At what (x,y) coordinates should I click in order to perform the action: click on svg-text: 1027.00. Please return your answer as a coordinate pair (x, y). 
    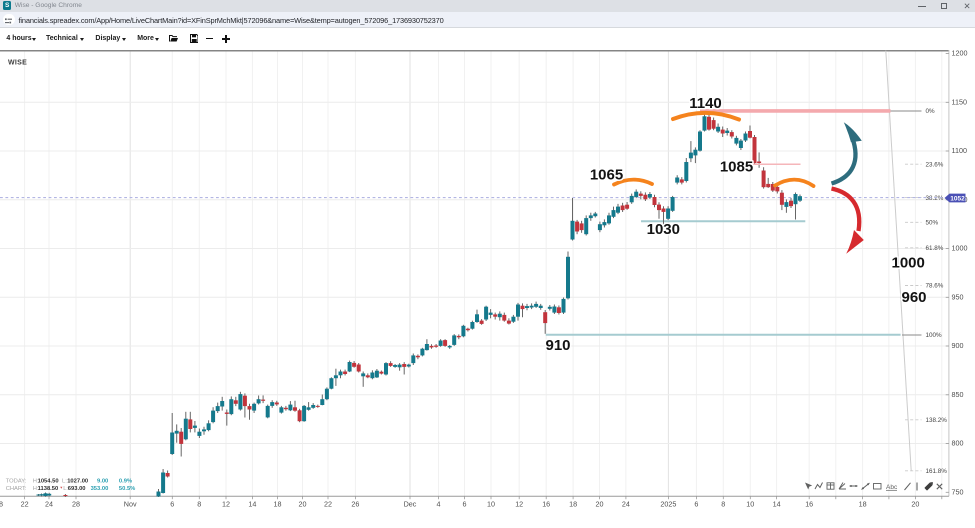
    Looking at the image, I should click on (77, 482).